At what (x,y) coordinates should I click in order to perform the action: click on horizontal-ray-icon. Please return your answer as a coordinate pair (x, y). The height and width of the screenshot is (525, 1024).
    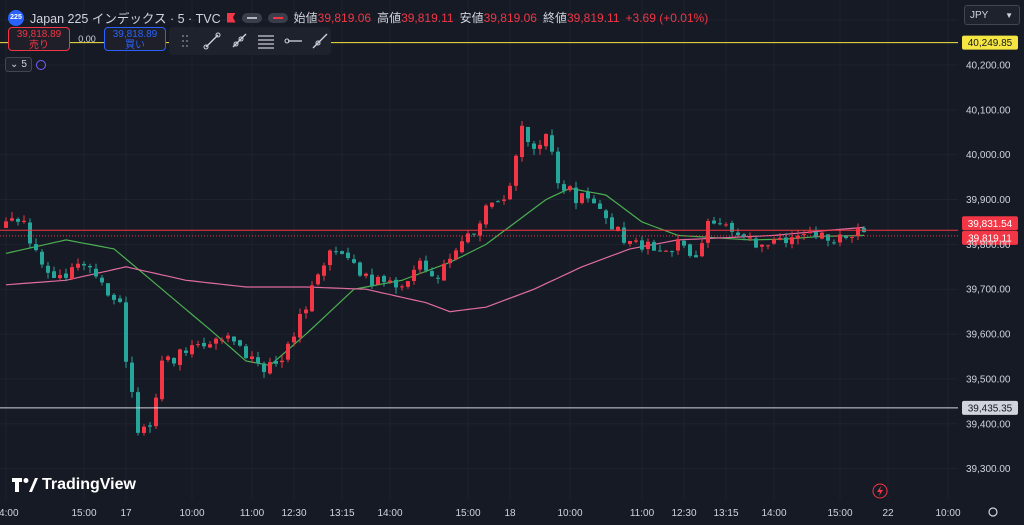
    Looking at the image, I should click on (292, 41).